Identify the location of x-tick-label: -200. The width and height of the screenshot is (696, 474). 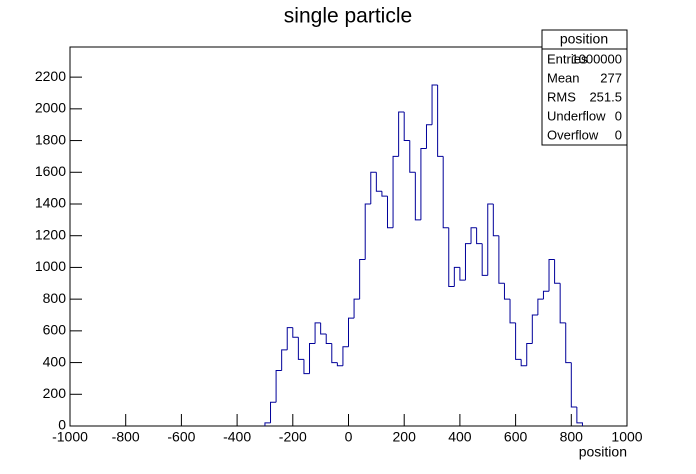
(293, 437).